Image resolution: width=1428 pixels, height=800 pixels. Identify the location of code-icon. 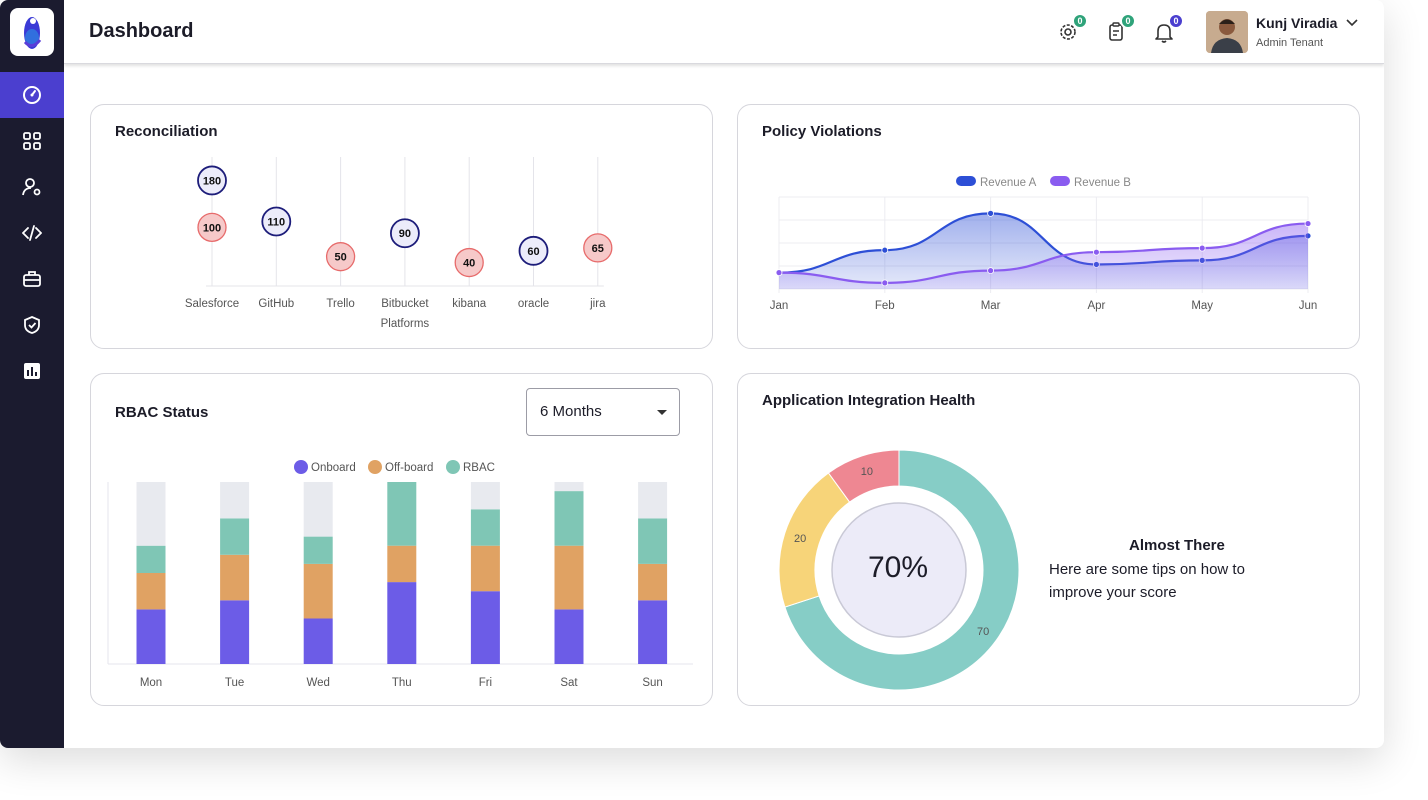
(32, 233).